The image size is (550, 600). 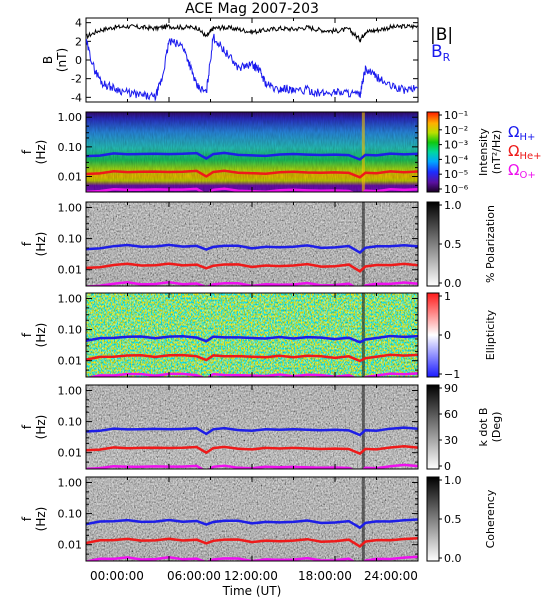 What do you see at coordinates (252, 32) in the screenshot?
I see `series-bmag-line` at bounding box center [252, 32].